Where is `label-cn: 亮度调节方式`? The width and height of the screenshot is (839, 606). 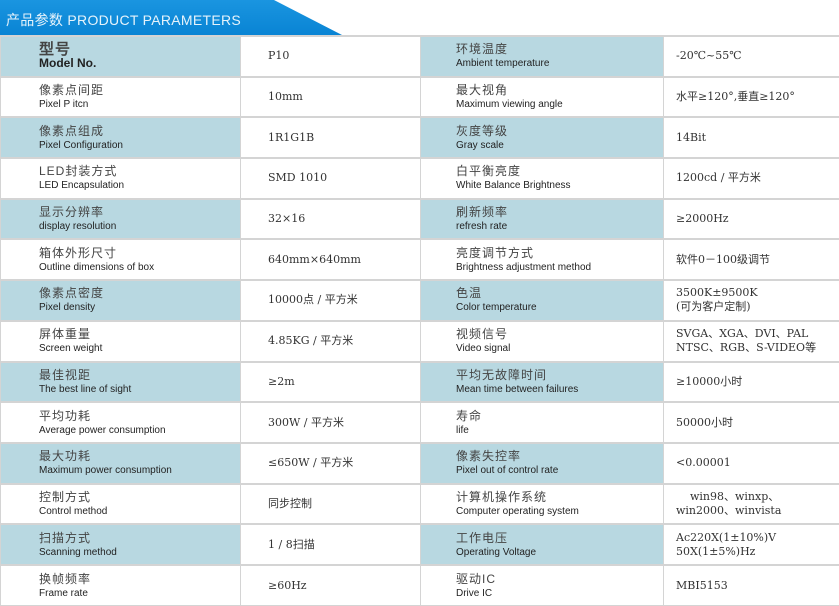 label-cn: 亮度调节方式 is located at coordinates (559, 253).